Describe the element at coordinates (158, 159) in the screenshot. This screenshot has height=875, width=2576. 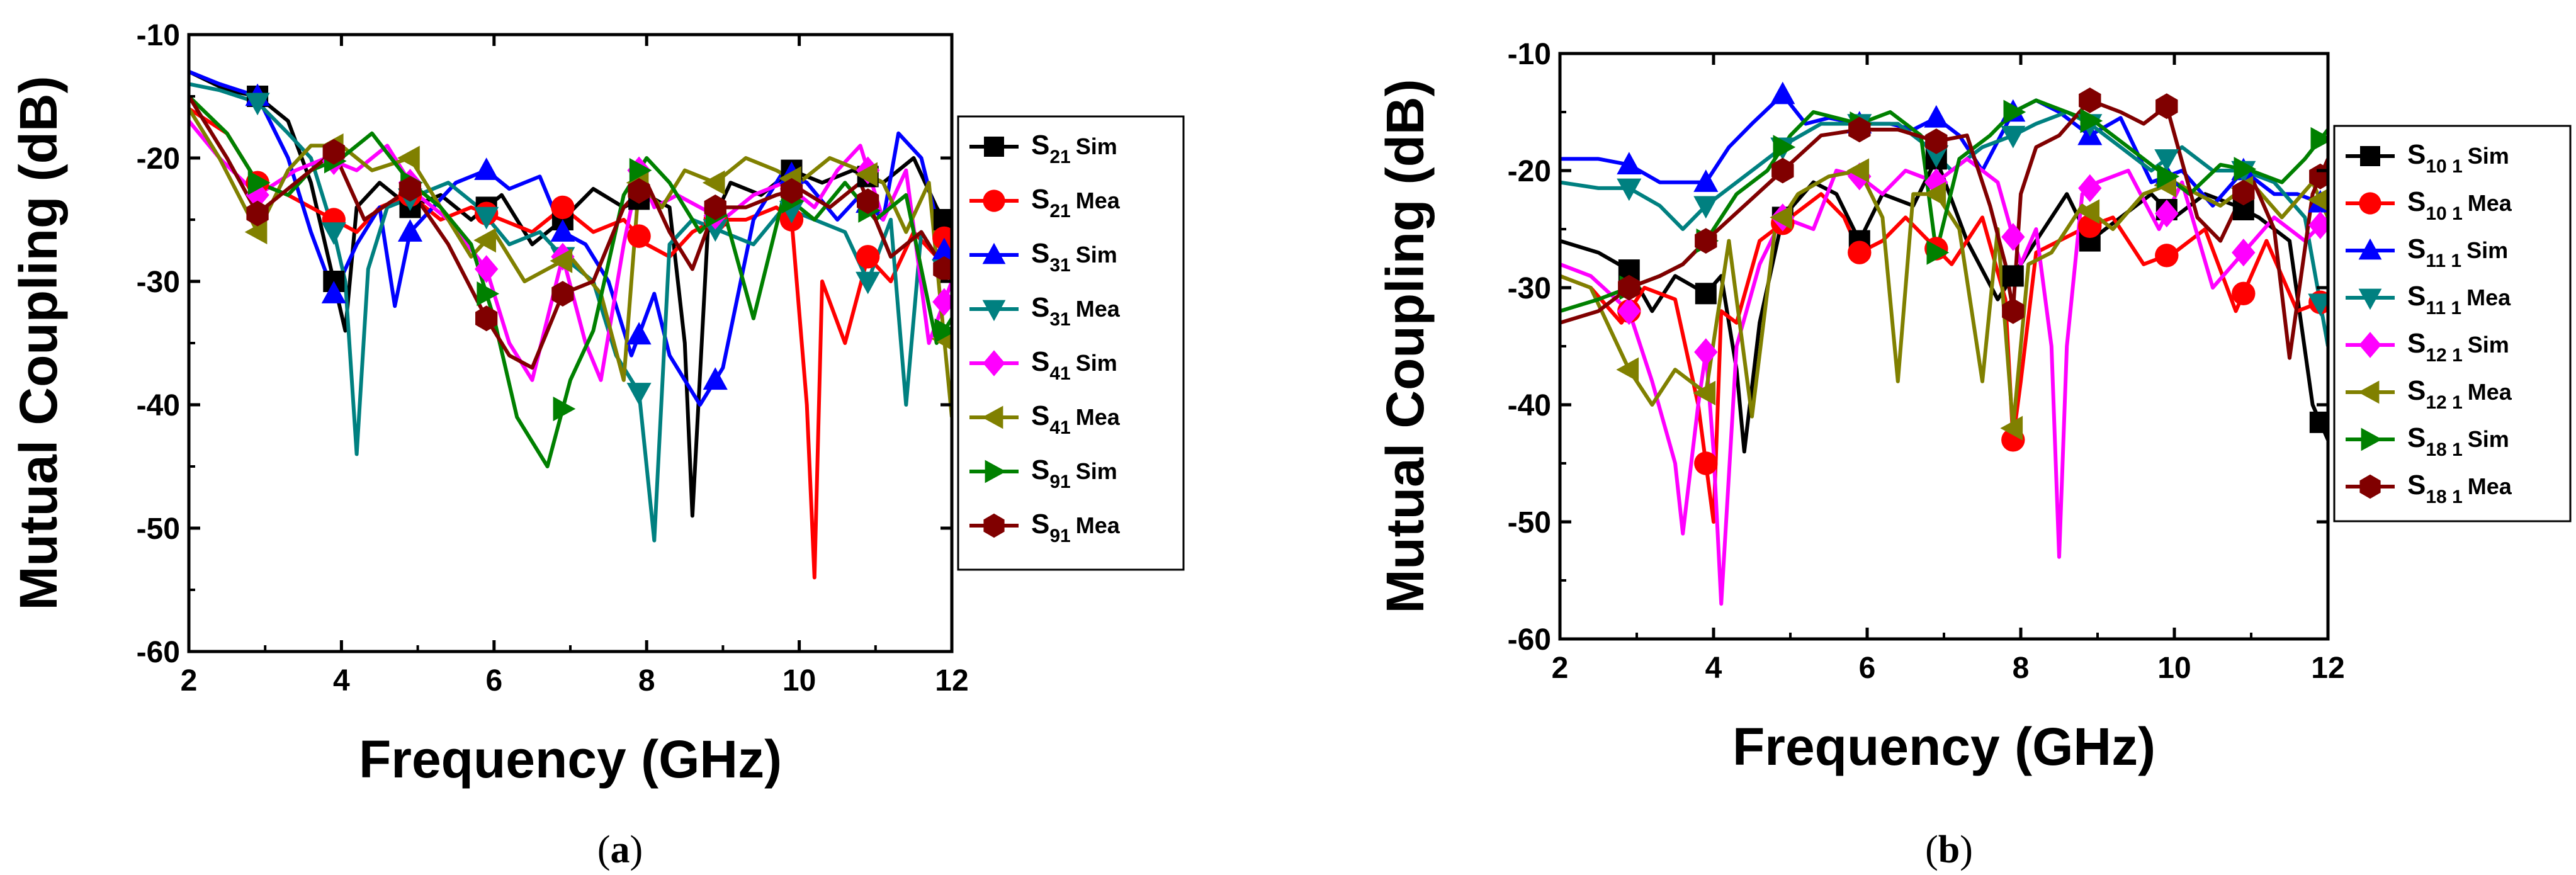
I see `y-tick-label: -20` at that location.